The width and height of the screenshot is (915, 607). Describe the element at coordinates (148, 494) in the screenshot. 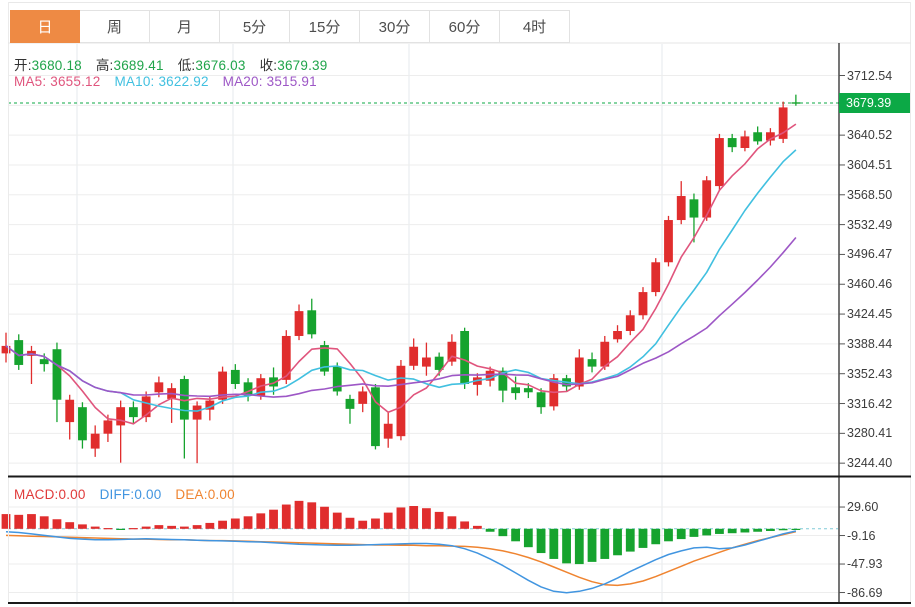

I see `diff-value: 0.00` at that location.